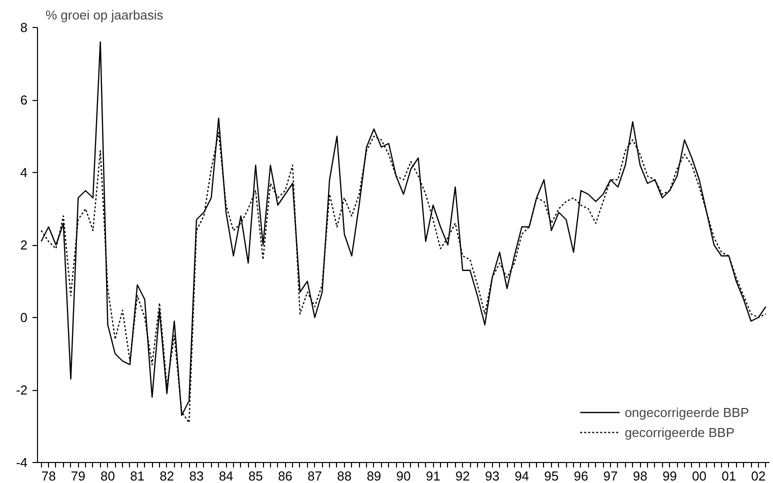  Describe the element at coordinates (686, 412) in the screenshot. I see `legend-label: ongecorrigeerde BBP` at that location.